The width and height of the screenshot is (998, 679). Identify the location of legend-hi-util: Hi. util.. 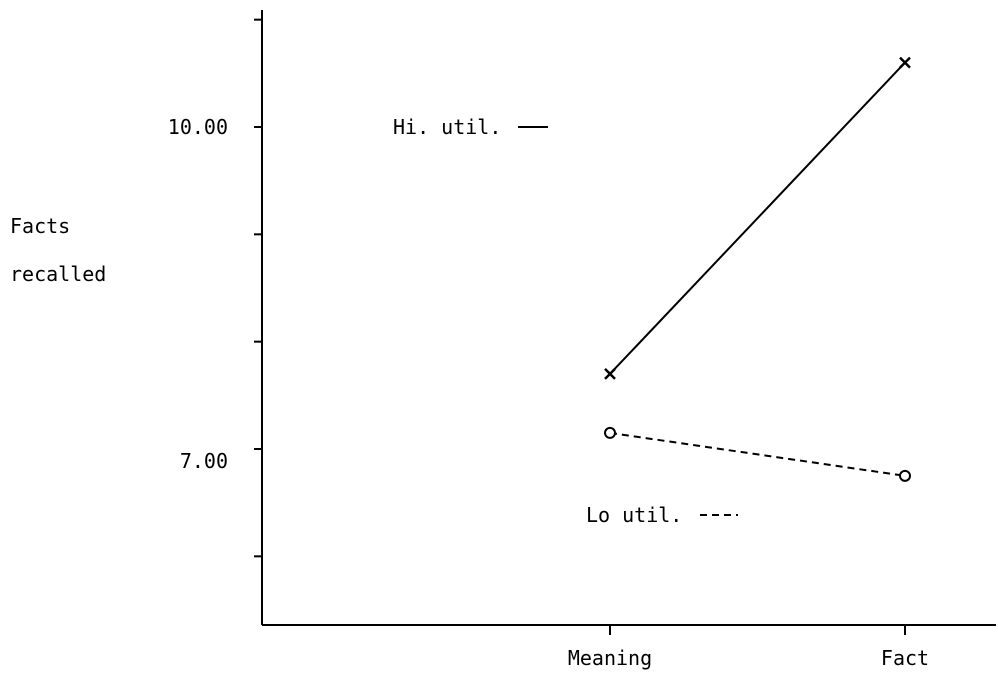
(470, 127).